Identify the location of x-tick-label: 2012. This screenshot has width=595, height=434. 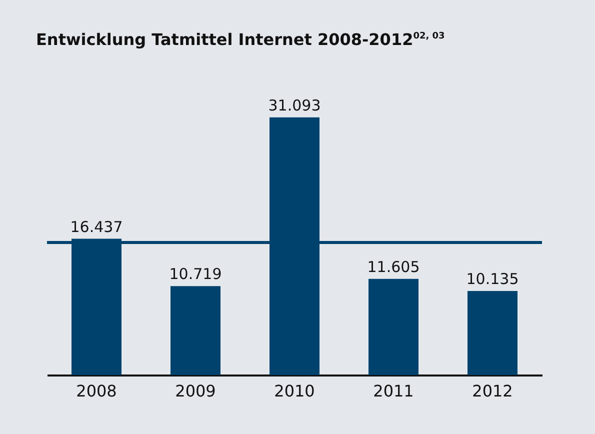
(492, 391).